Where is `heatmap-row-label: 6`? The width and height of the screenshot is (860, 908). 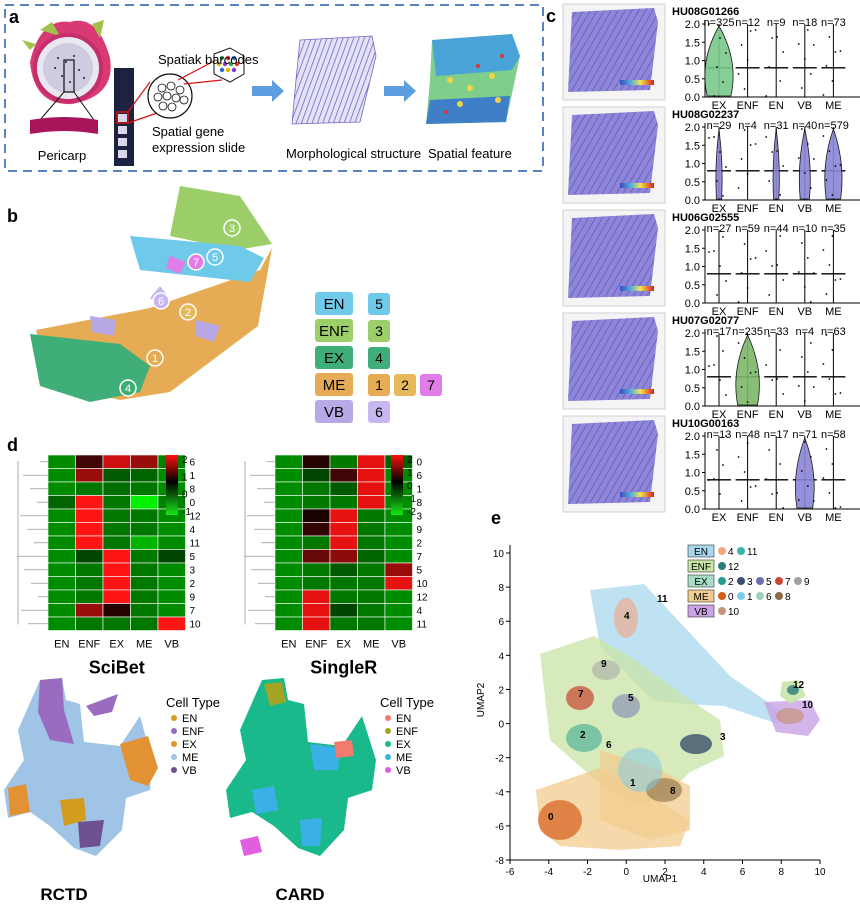 heatmap-row-label: 6 is located at coordinates (420, 476).